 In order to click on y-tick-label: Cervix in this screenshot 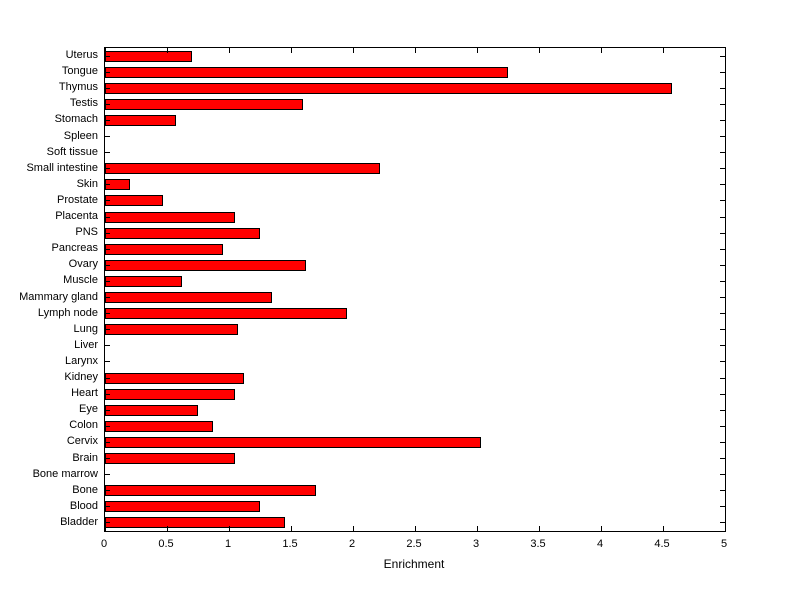, I will do `click(82, 441)`.